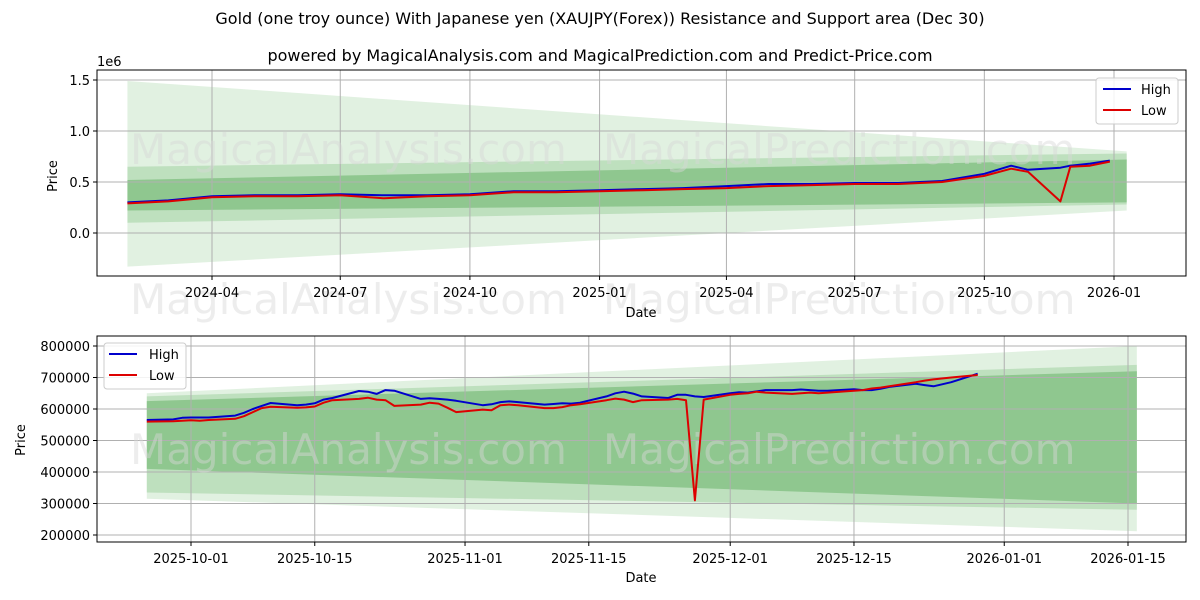  Describe the element at coordinates (145, 366) in the screenshot. I see `bottom-legend: High Low` at that location.